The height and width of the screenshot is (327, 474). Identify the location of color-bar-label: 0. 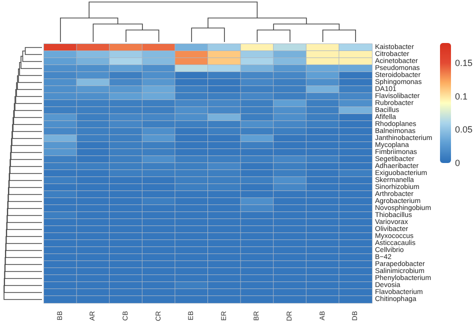
(457, 163).